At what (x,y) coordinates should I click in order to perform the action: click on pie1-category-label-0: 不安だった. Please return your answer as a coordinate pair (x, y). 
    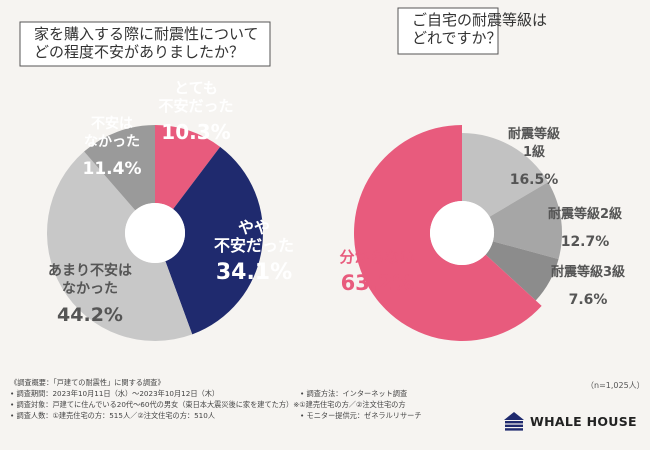
    Looking at the image, I should click on (195, 106).